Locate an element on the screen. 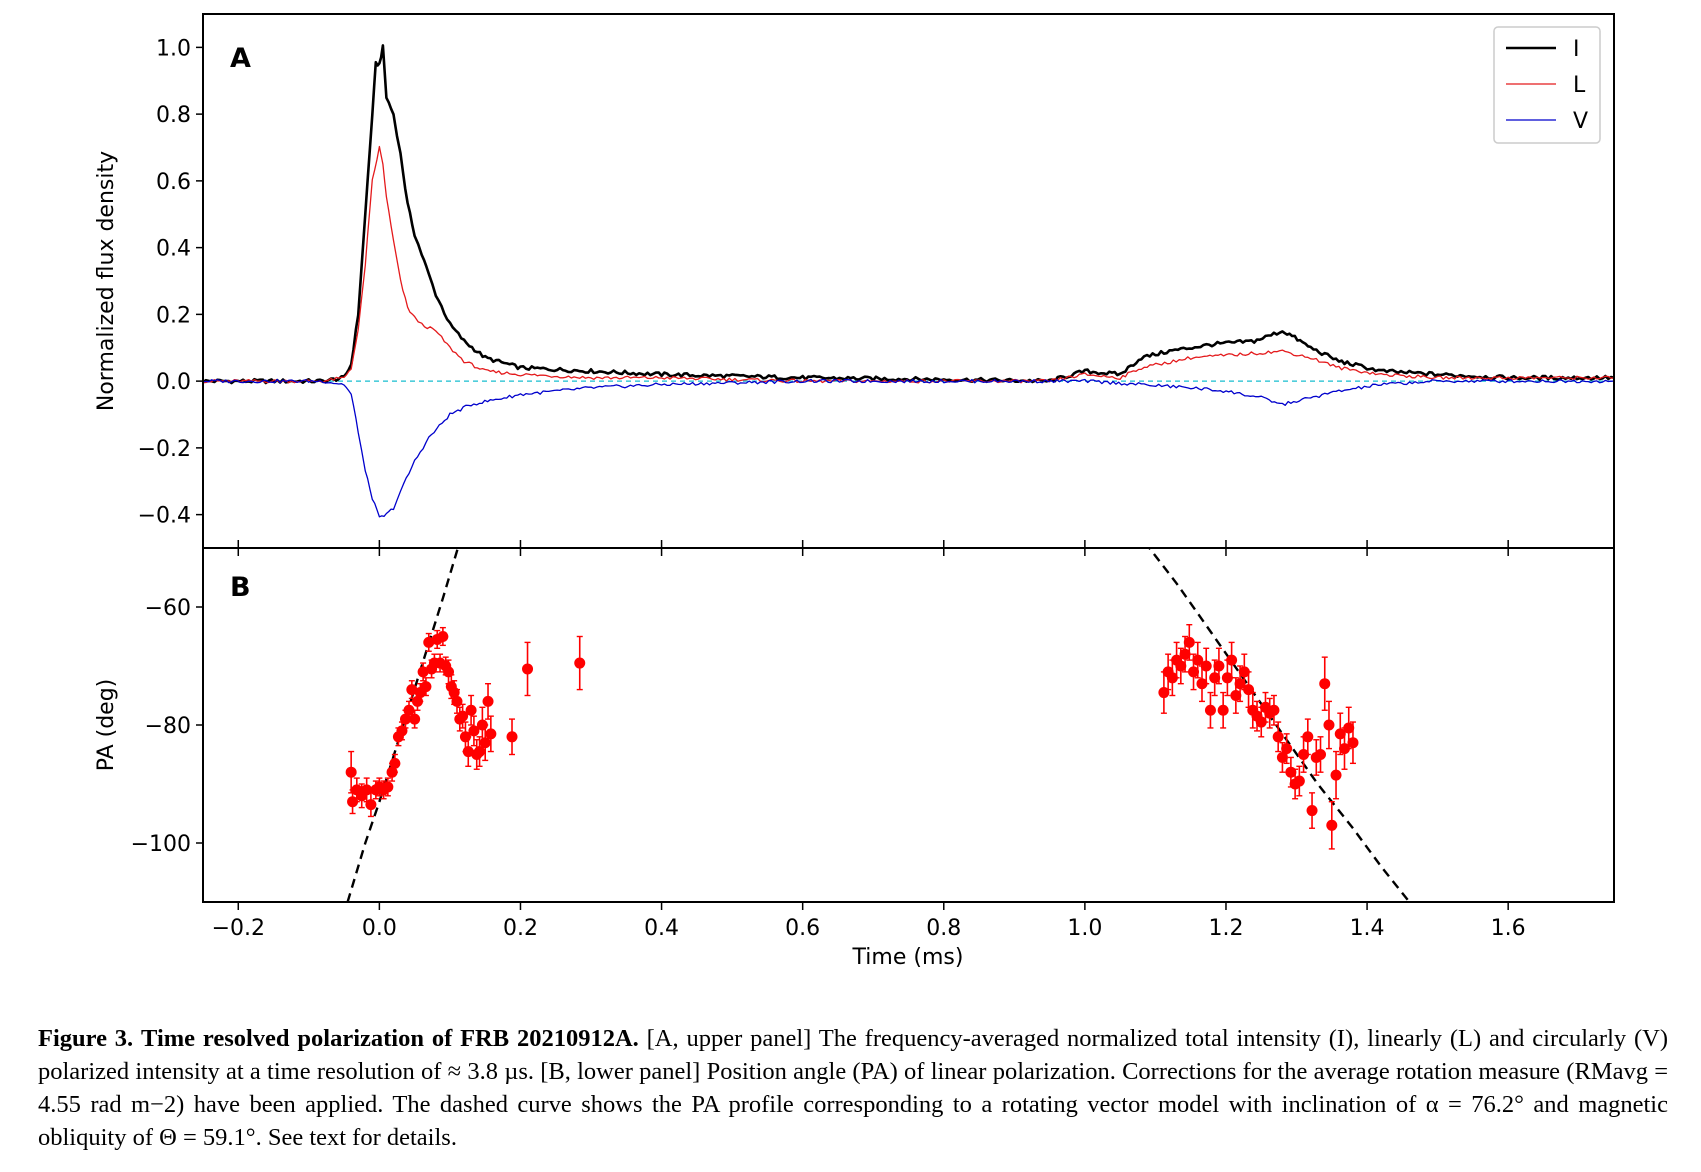 Image resolution: width=1701 pixels, height=1172 pixels. legend-label-L: L is located at coordinates (1579, 85).